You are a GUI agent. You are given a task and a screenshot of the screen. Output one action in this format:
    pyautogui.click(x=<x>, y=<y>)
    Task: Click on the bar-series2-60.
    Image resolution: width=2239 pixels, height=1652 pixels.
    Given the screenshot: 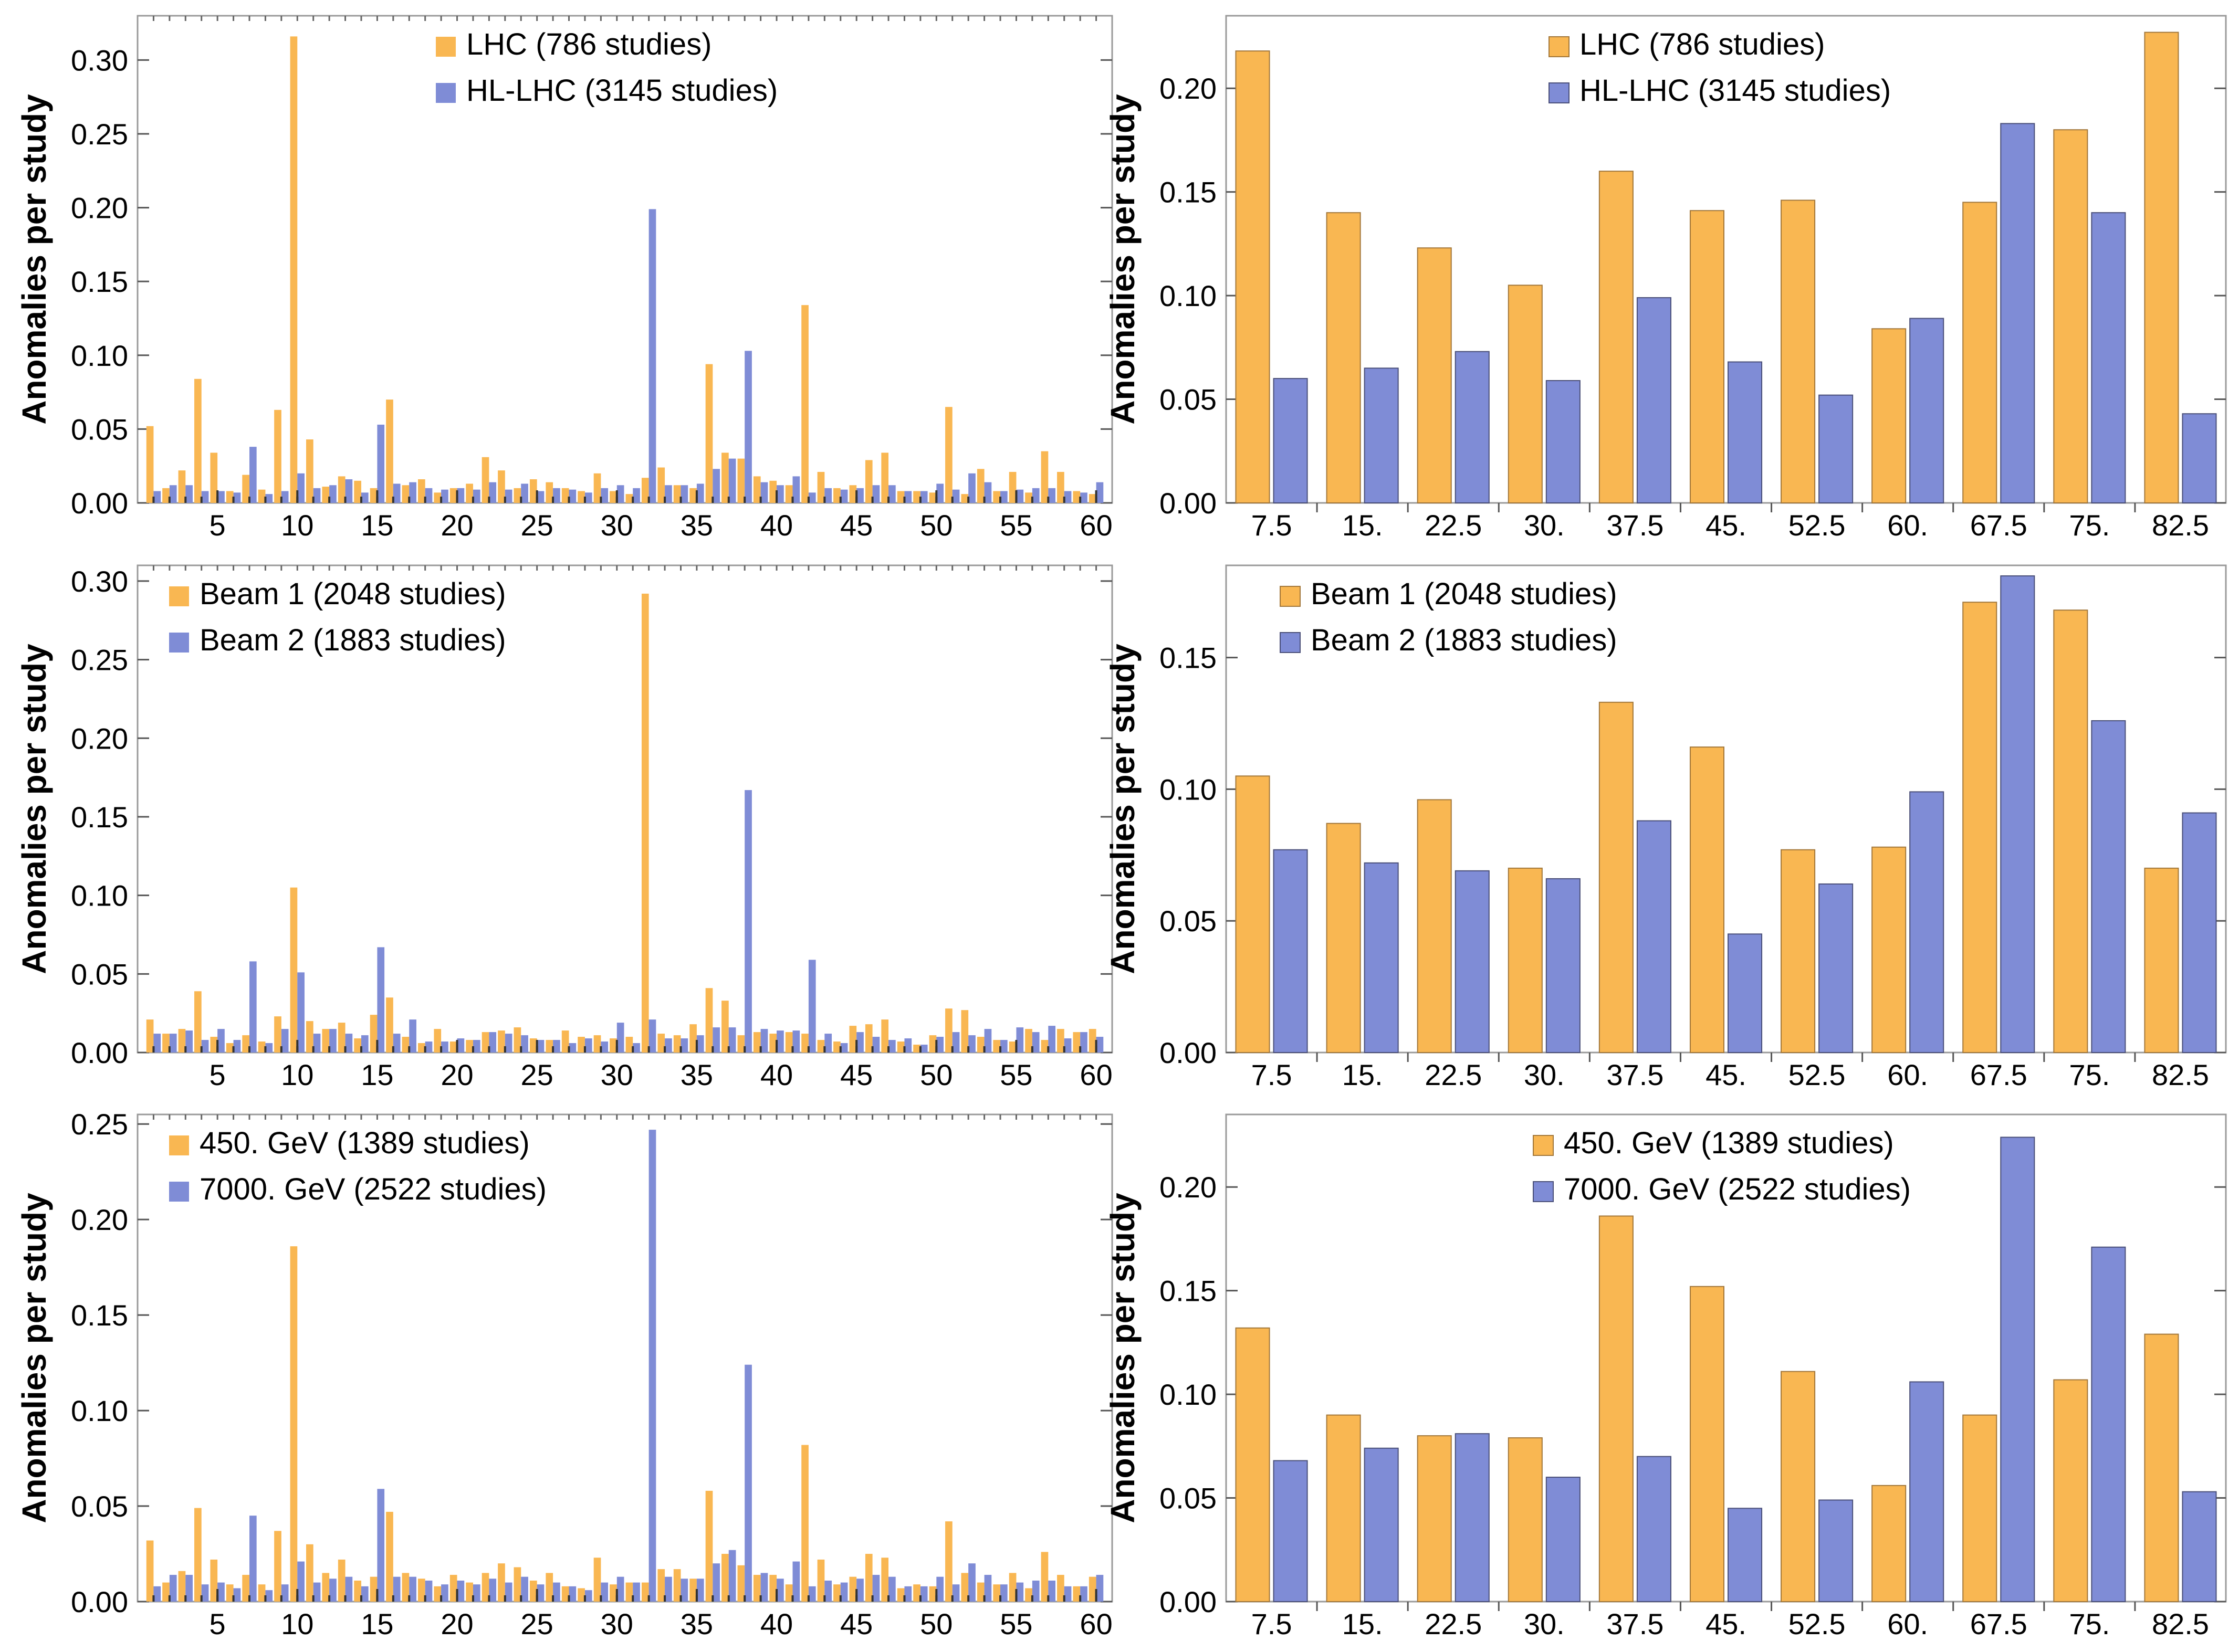 What is the action you would take?
    pyautogui.click(x=1926, y=922)
    